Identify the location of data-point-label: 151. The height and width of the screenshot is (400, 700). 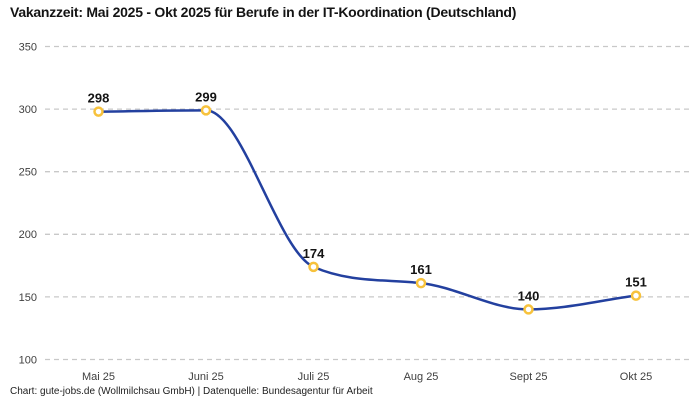
(636, 282).